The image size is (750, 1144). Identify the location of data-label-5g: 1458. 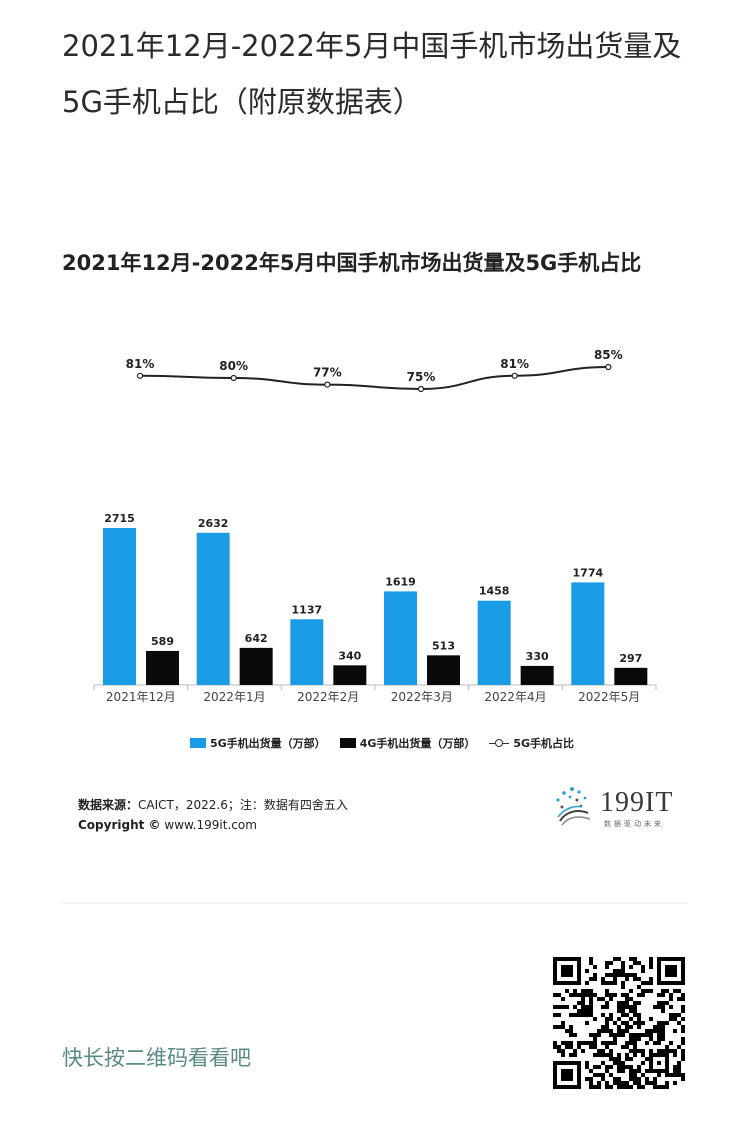
(494, 591).